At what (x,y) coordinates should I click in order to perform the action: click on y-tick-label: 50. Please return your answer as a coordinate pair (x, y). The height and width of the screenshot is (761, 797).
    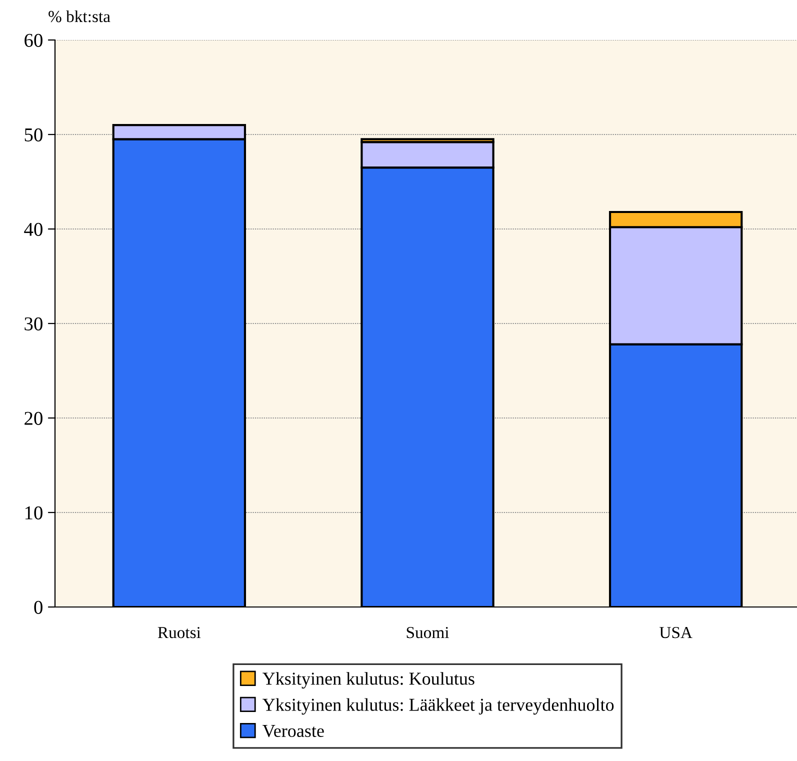
    Looking at the image, I should click on (33, 135).